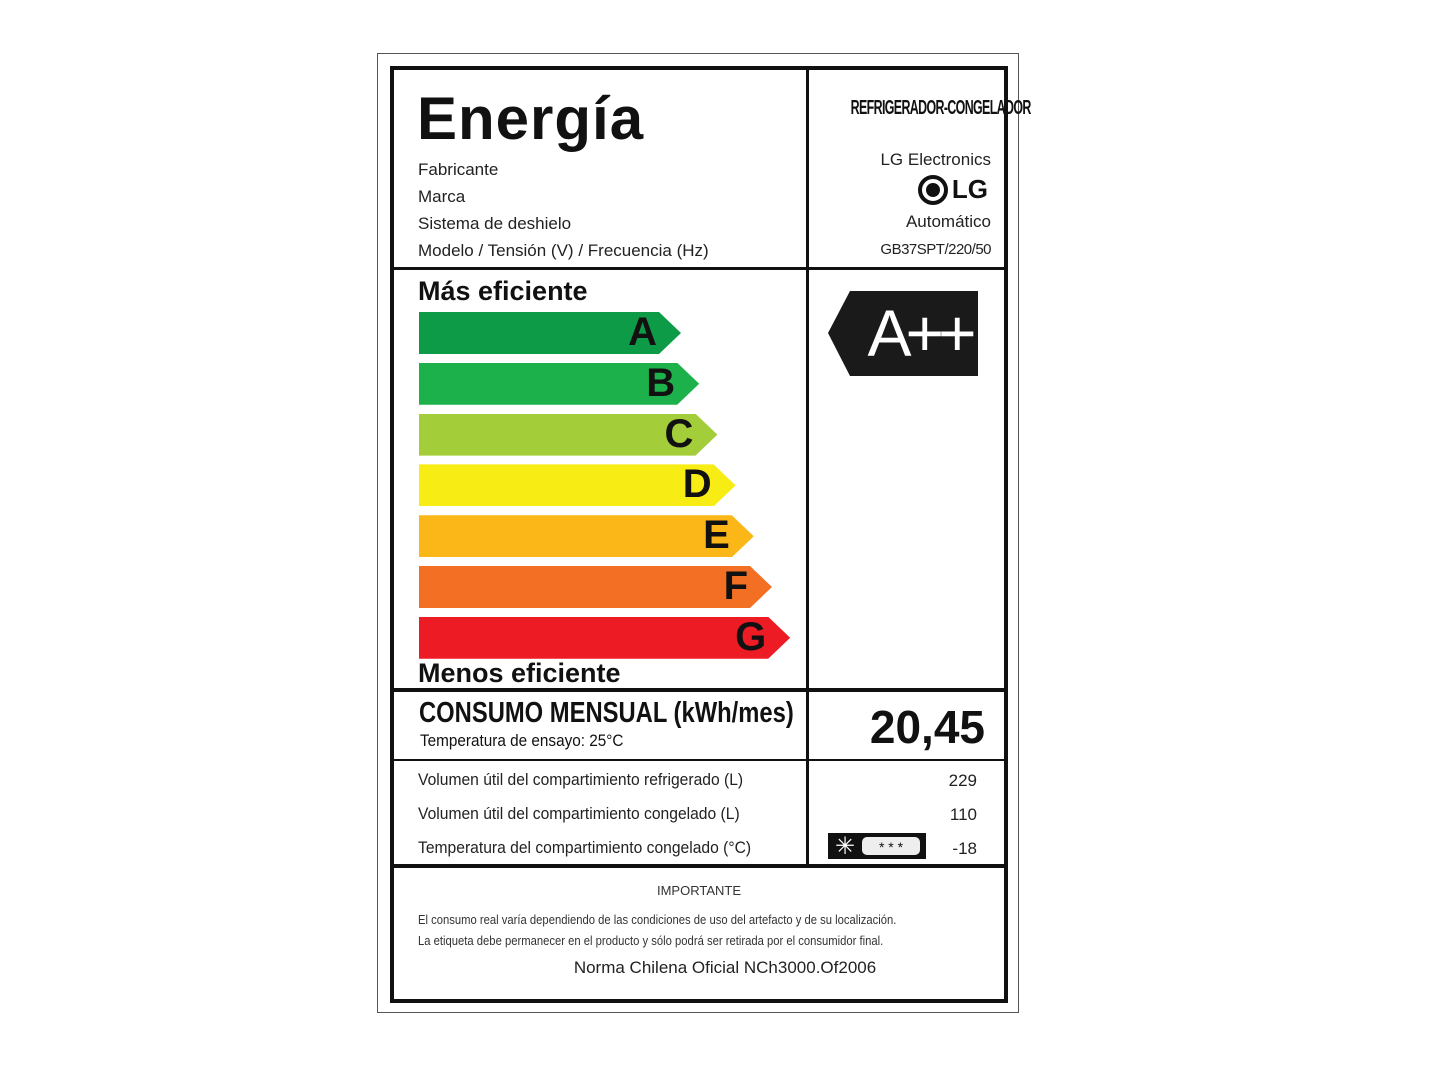  Describe the element at coordinates (969, 189) in the screenshot. I see `brand-value: LG` at that location.